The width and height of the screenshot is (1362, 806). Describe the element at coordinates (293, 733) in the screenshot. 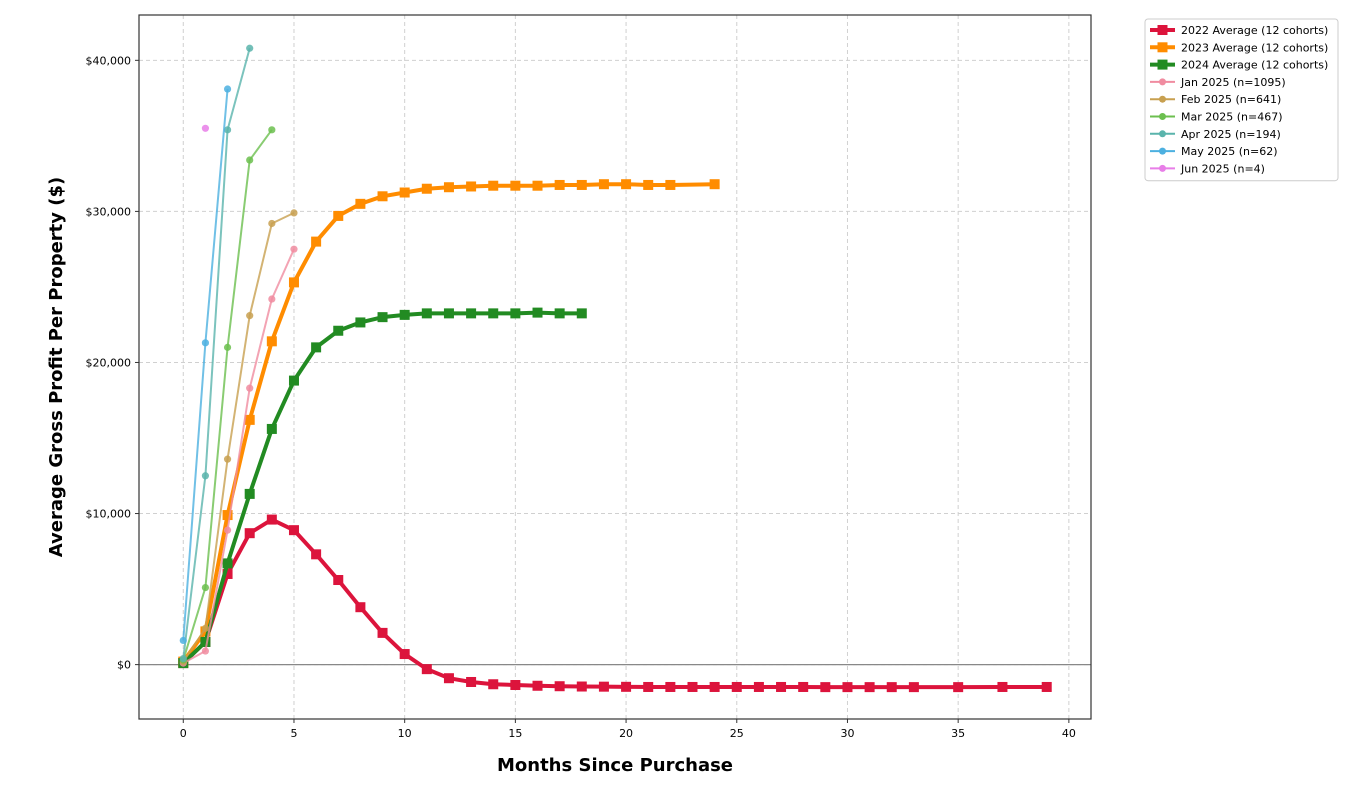

I see `x-tick-label: 5` at that location.